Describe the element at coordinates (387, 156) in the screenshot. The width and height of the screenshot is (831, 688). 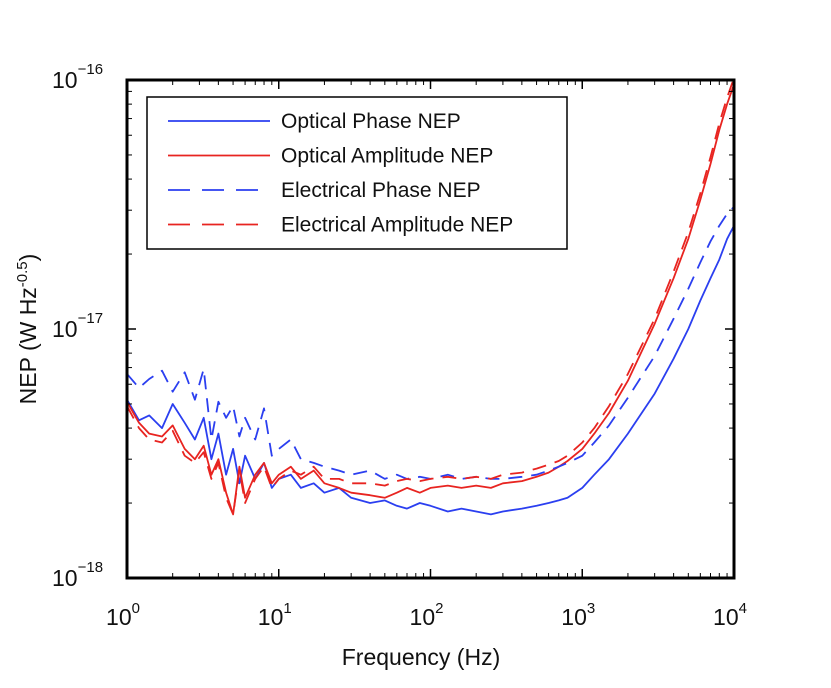
I see `legend-label-optical-amplitude-nep: Optical Amplitude NEP` at that location.